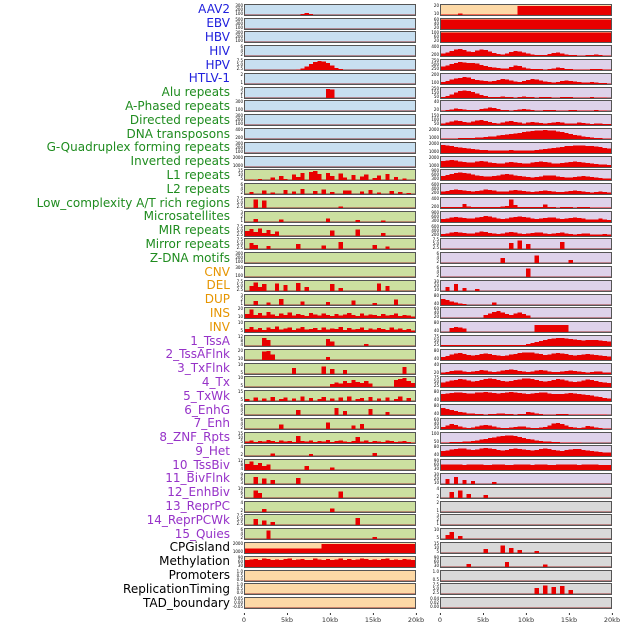 Image resolution: width=630 pixels, height=630 pixels. What do you see at coordinates (186, 217) in the screenshot?
I see `track-label: Microsatellites` at bounding box center [186, 217].